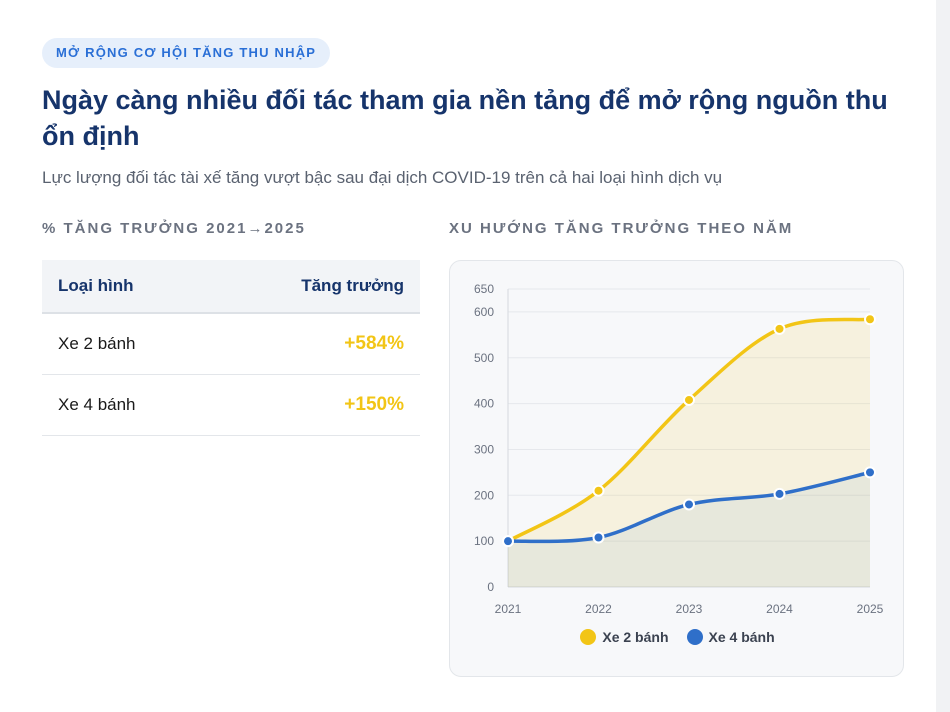  Describe the element at coordinates (508, 609) in the screenshot. I see `x-tick-label: 2021` at that location.